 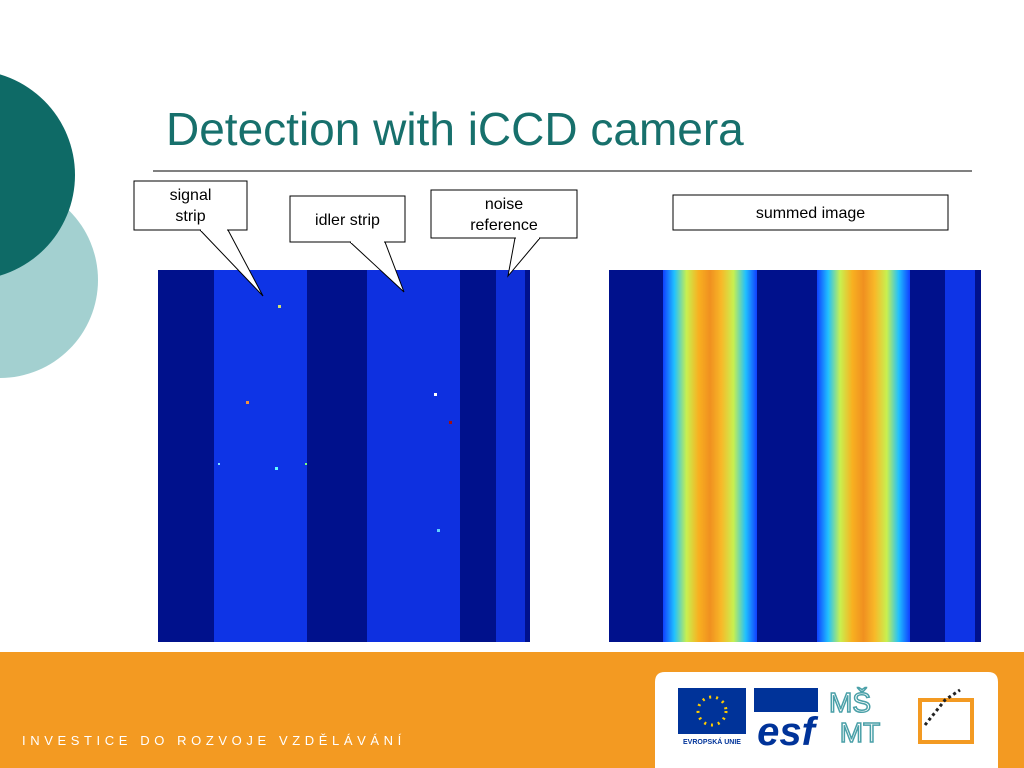 I want to click on esf-logo: esf, so click(x=786, y=721).